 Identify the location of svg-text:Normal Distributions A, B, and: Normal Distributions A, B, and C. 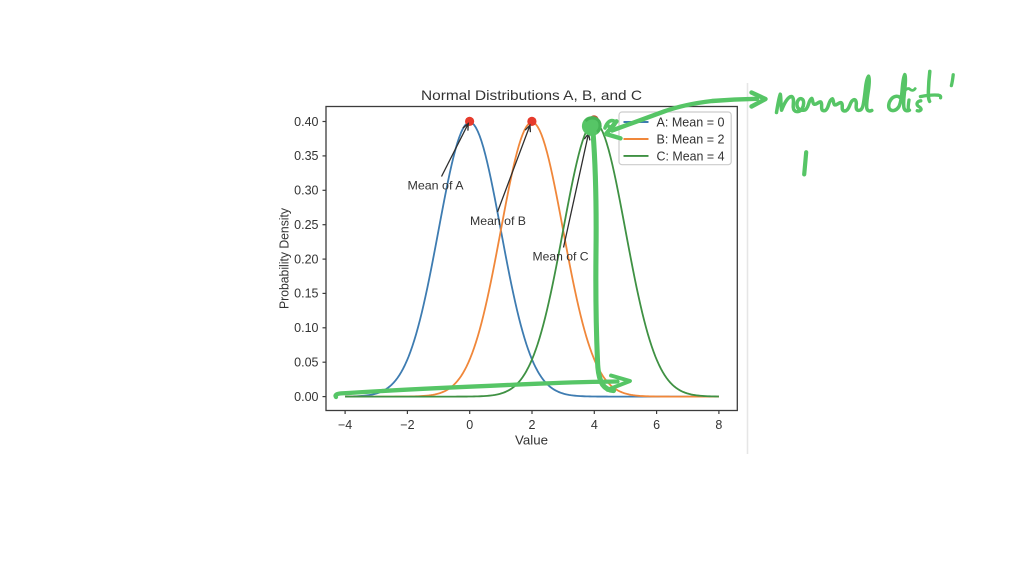
(531, 95).